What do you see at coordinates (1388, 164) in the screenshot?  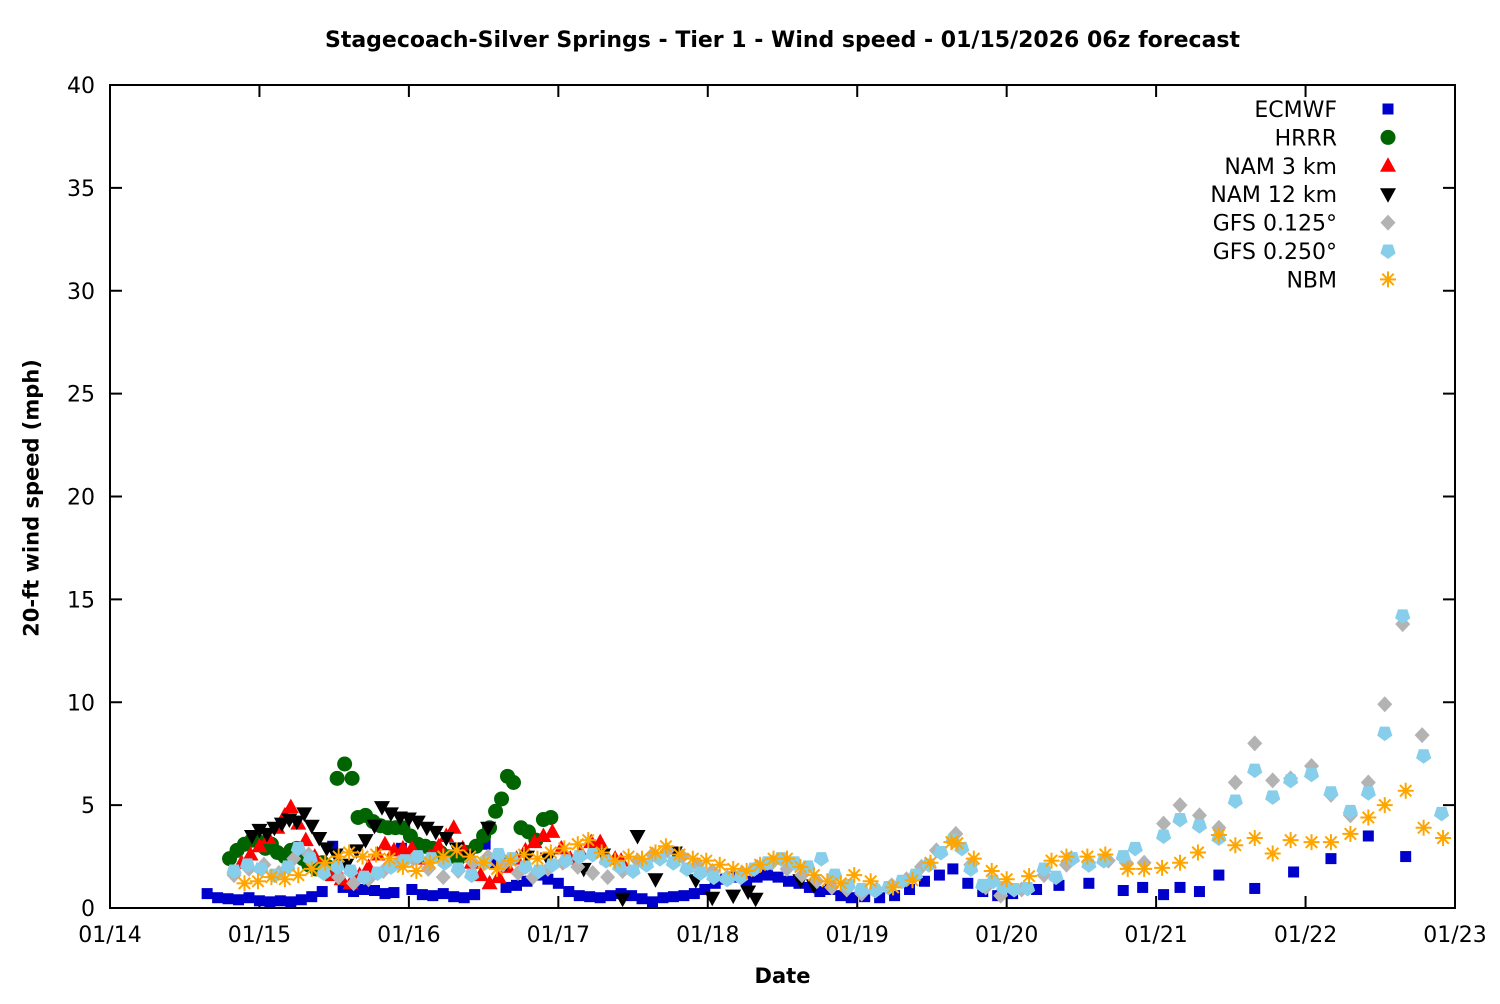 I see `triangle-up-legend-marker-icon` at bounding box center [1388, 164].